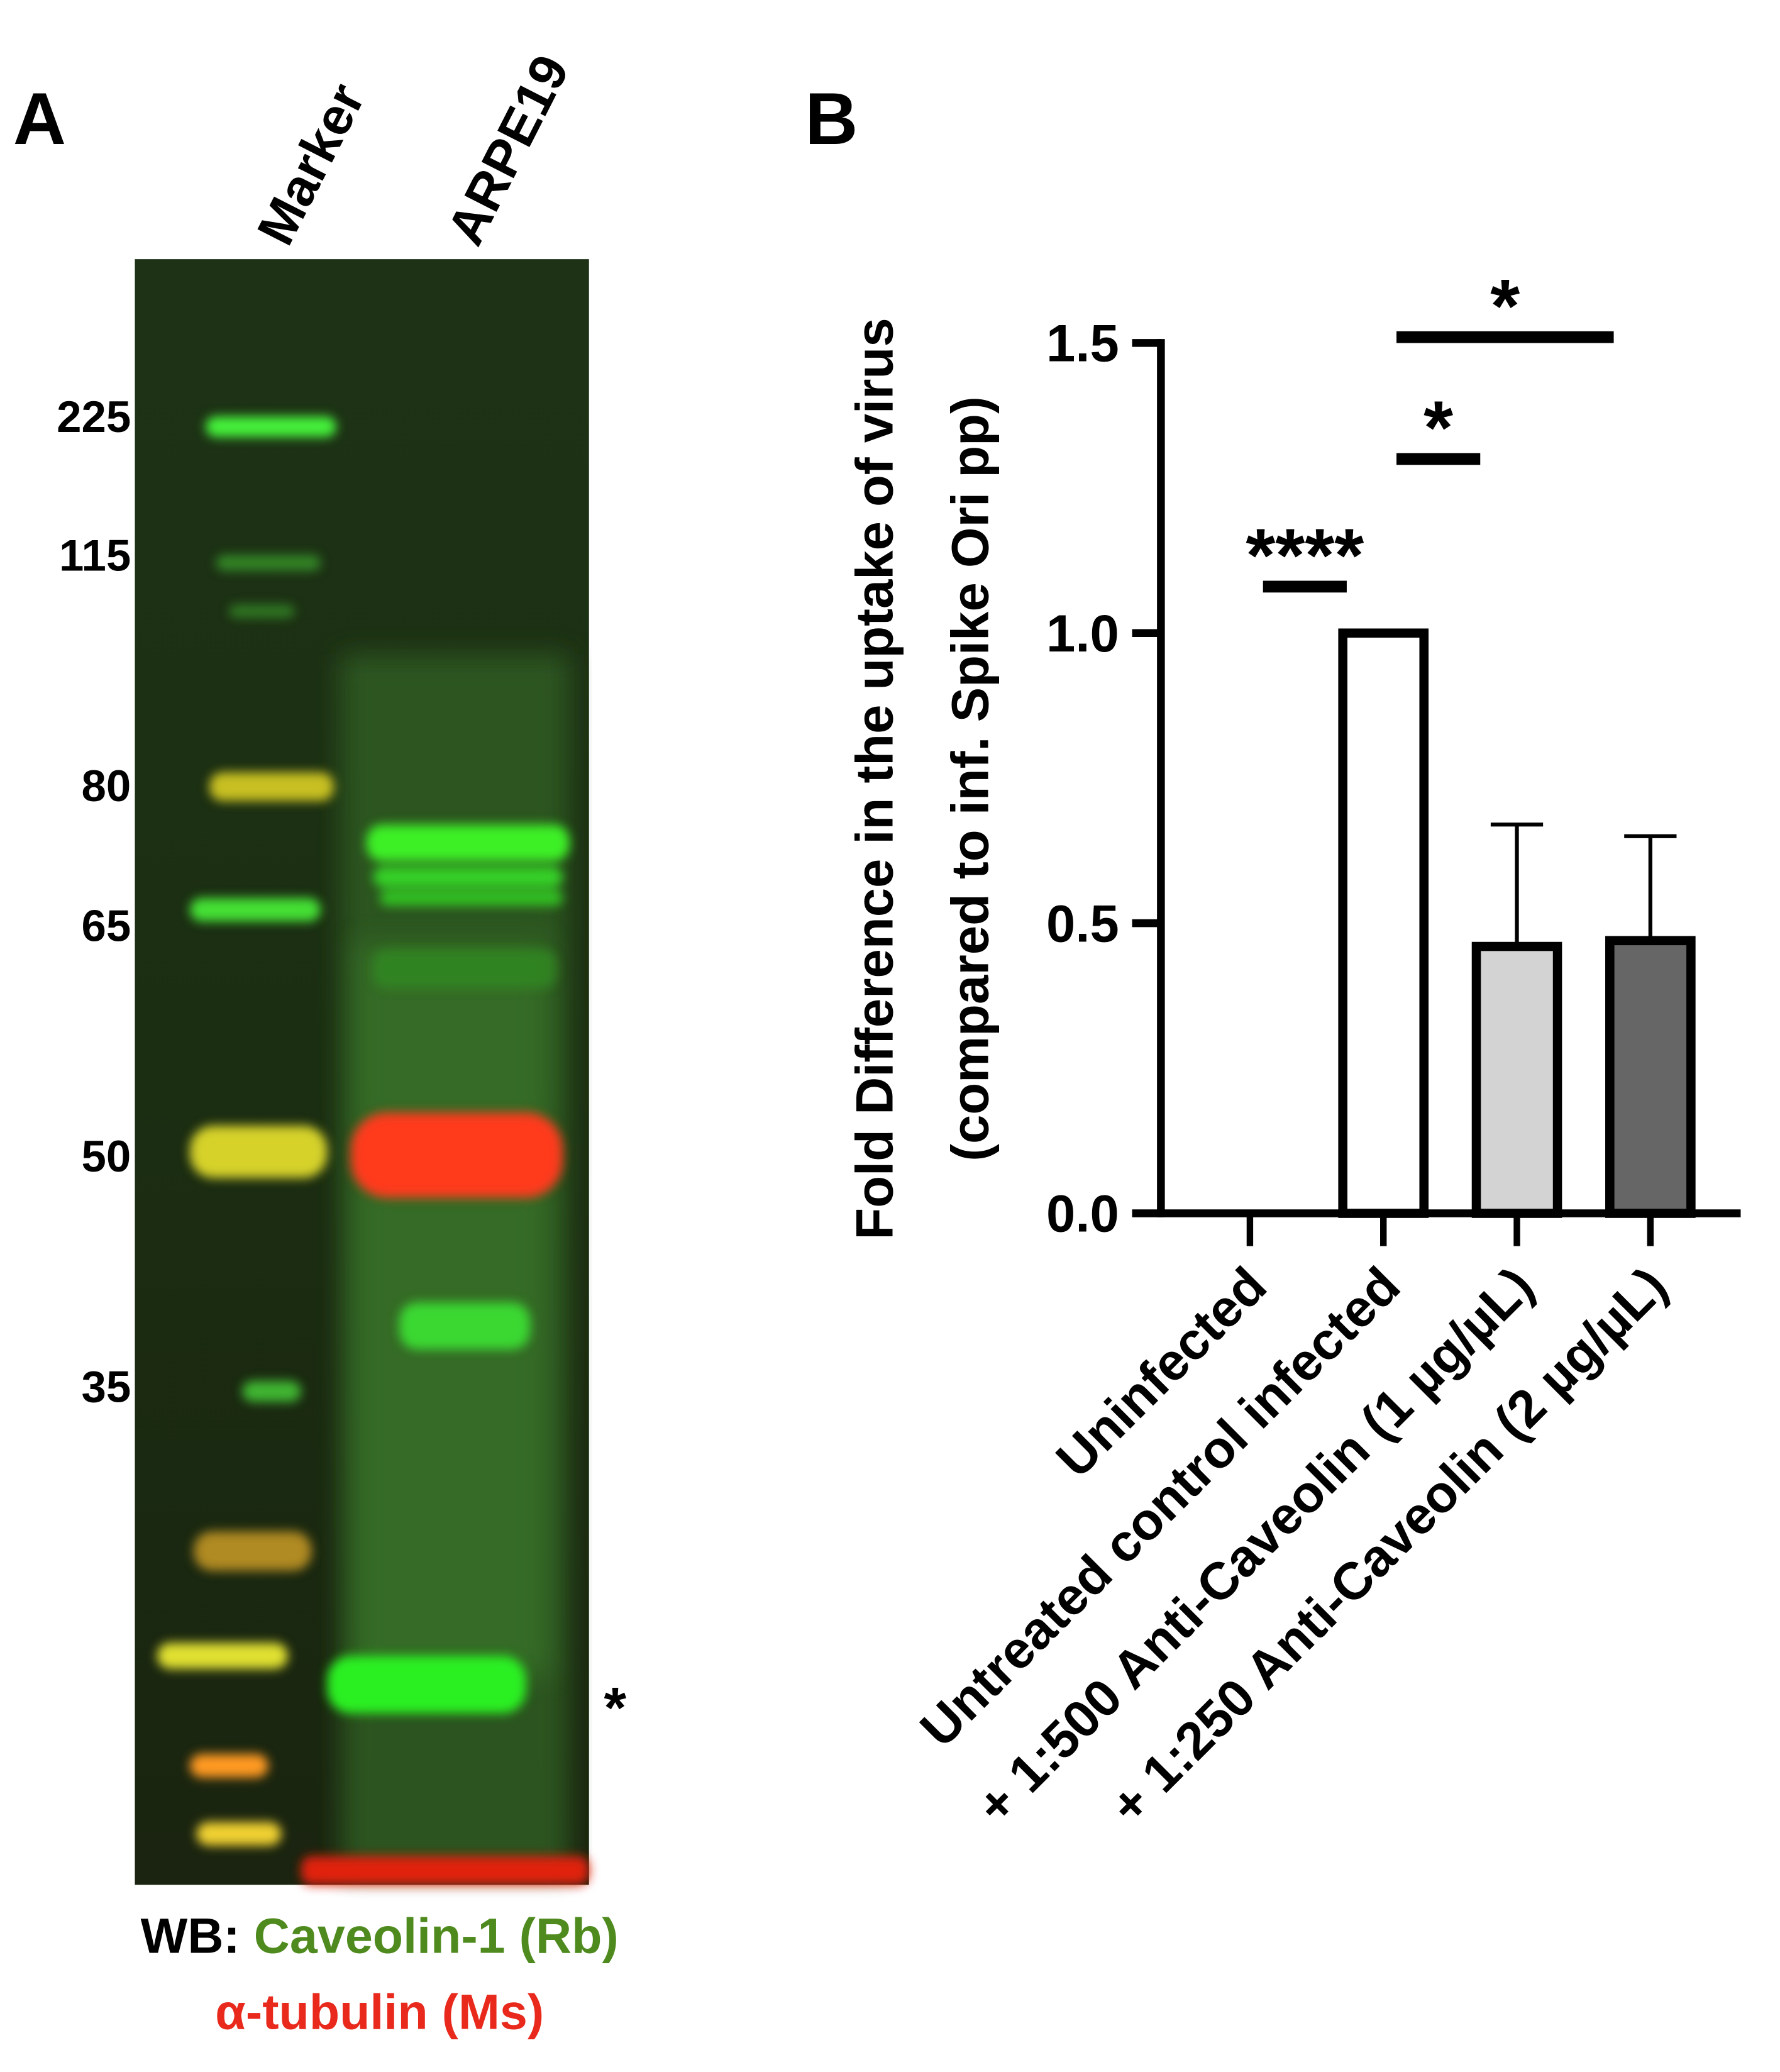  Describe the element at coordinates (1082, 923) in the screenshot. I see `y-tick-label: 0.5` at that location.